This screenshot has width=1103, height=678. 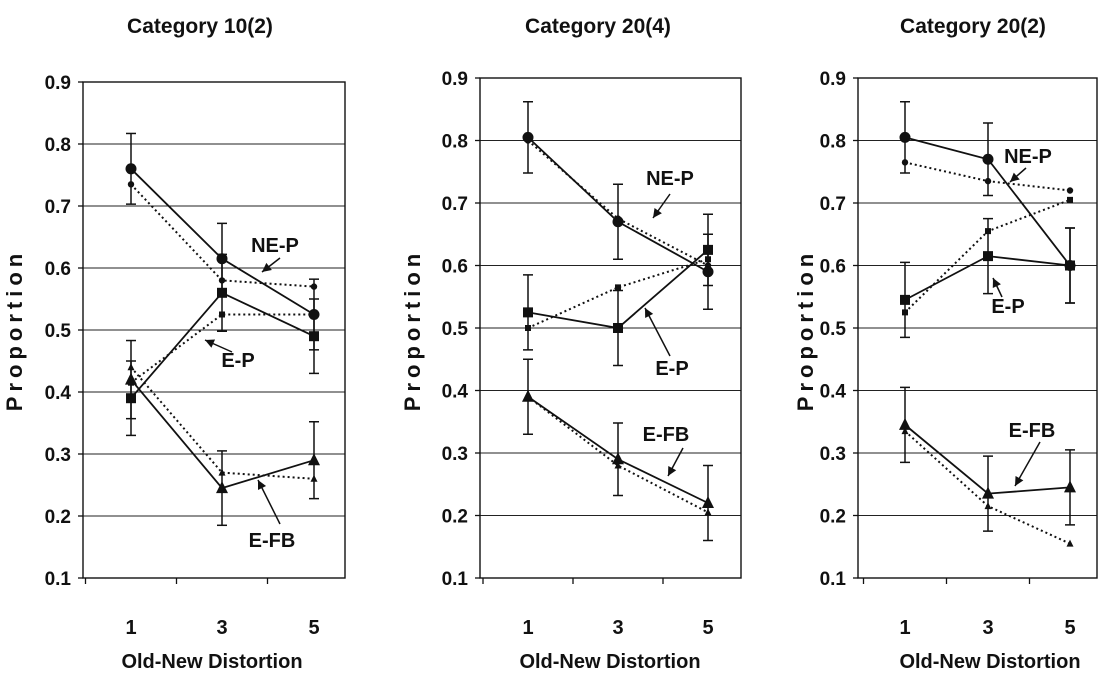 I want to click on series-ne-p-solid, so click(x=618, y=205).